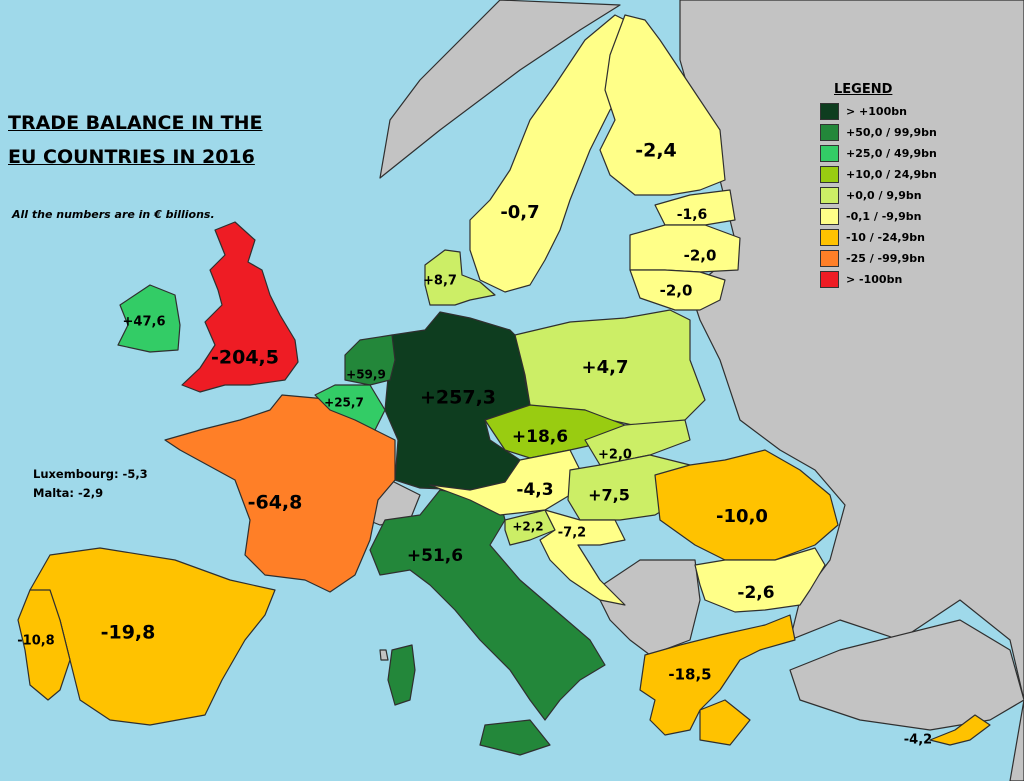  Describe the element at coordinates (90, 484) in the screenshot. I see `footnotes: Luxembourg: -5,3 Malta: -2,9` at that location.